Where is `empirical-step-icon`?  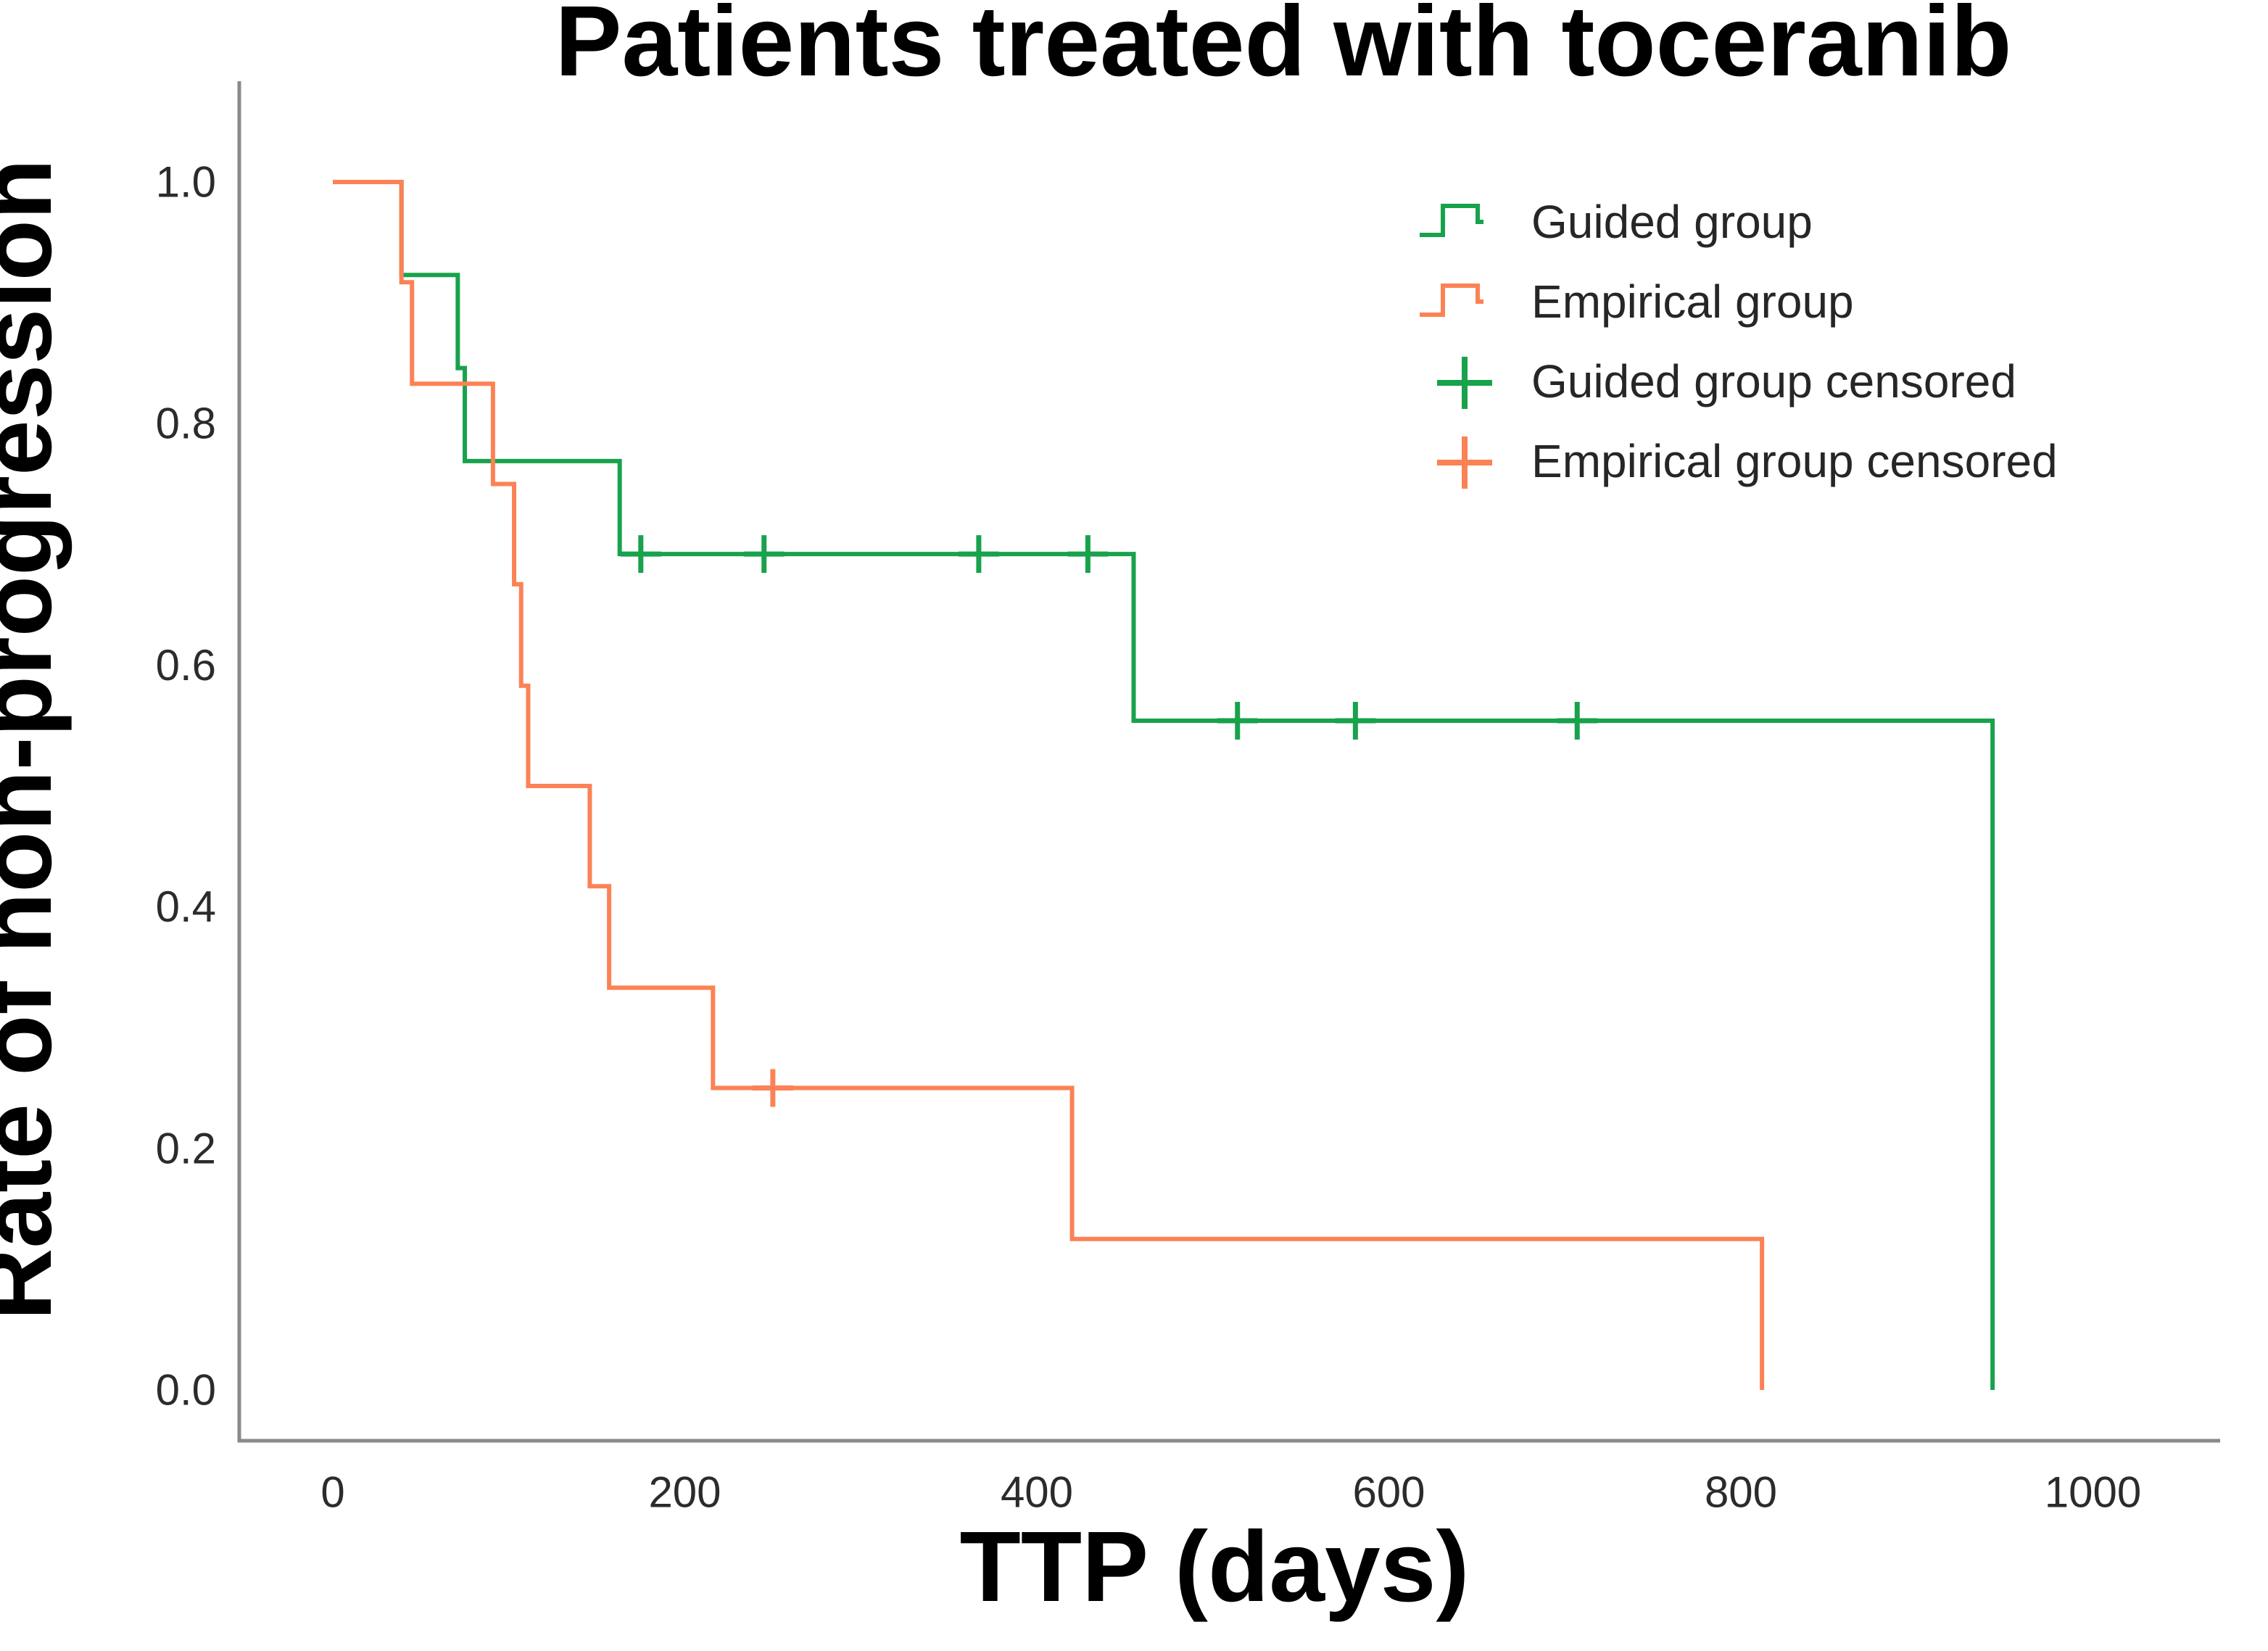
empirical-step-icon is located at coordinates (1451, 300).